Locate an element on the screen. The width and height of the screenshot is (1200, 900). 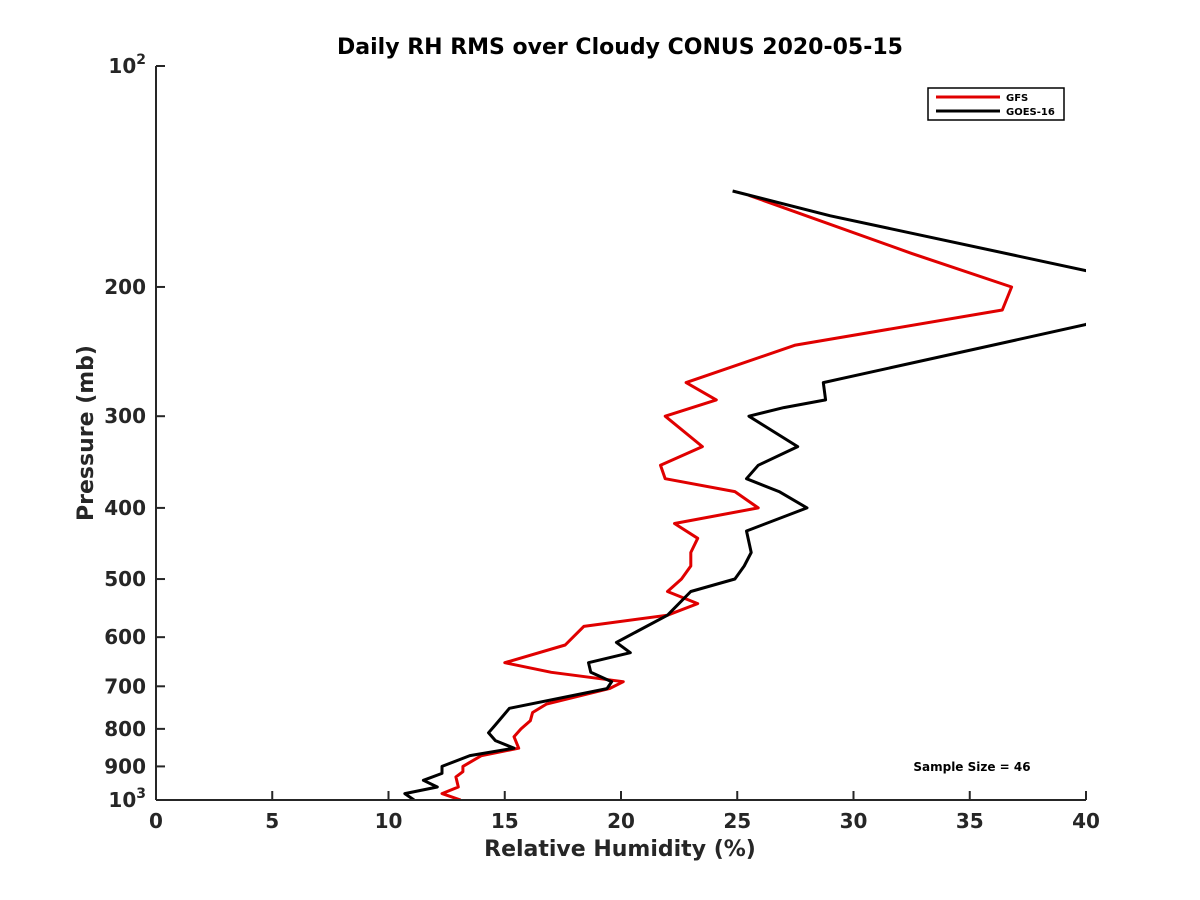
y-tick-label: 800 is located at coordinates (125, 729).